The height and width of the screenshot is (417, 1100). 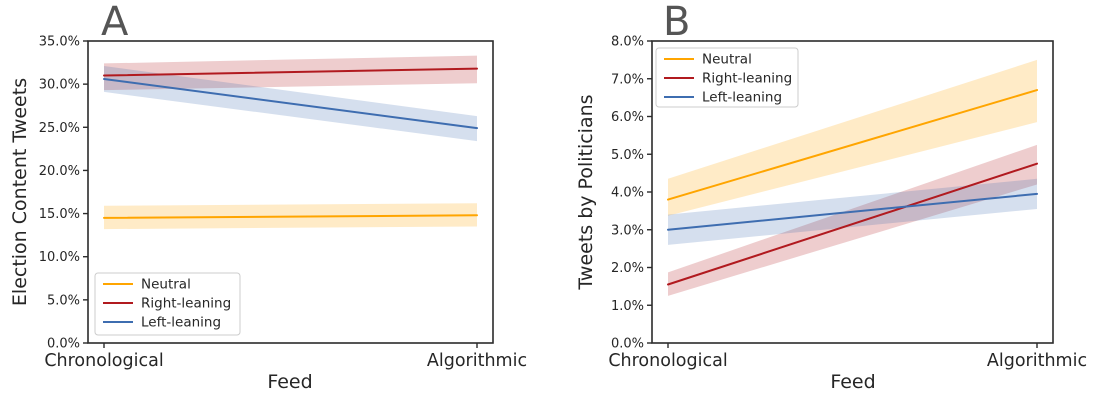 What do you see at coordinates (627, 42) in the screenshot?
I see `y-tick-label: 8.0%` at bounding box center [627, 42].